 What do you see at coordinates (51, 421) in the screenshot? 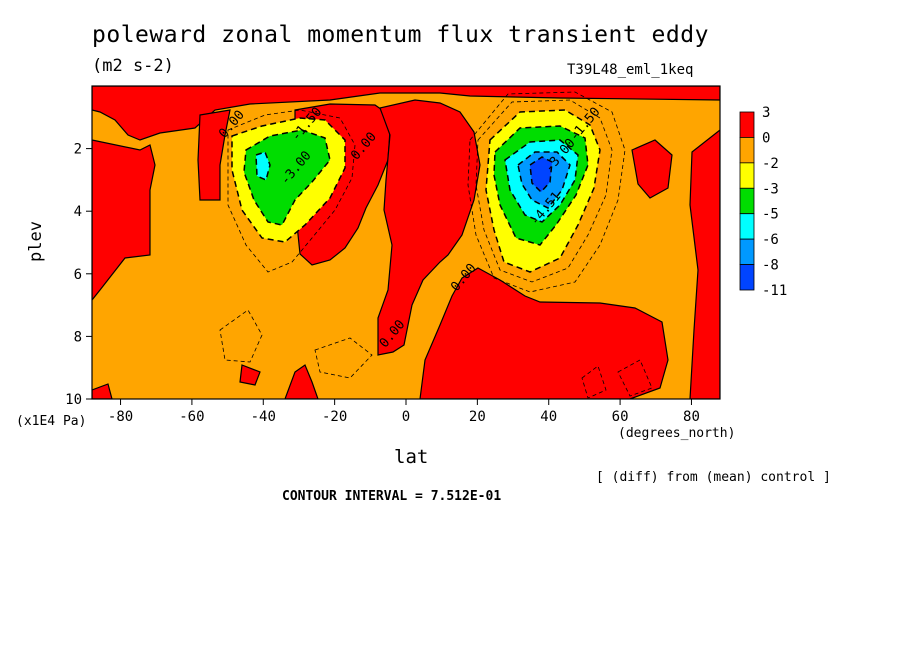
I see `y-axis-unit: (x1E4 Pa)` at bounding box center [51, 421].